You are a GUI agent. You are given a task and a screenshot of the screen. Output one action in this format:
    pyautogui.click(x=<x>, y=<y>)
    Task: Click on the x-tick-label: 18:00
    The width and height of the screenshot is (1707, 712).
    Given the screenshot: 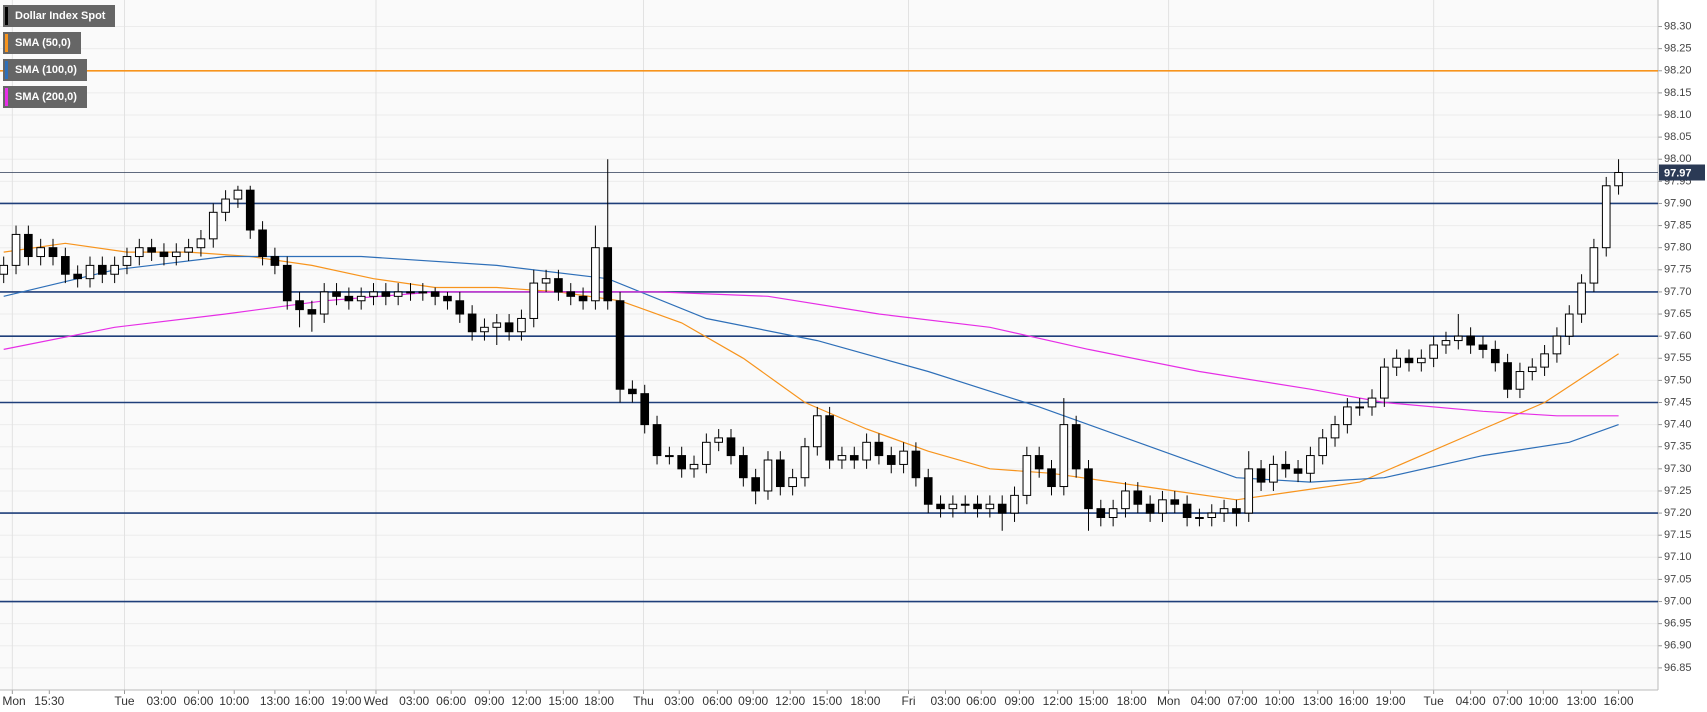 What is the action you would take?
    pyautogui.click(x=865, y=701)
    